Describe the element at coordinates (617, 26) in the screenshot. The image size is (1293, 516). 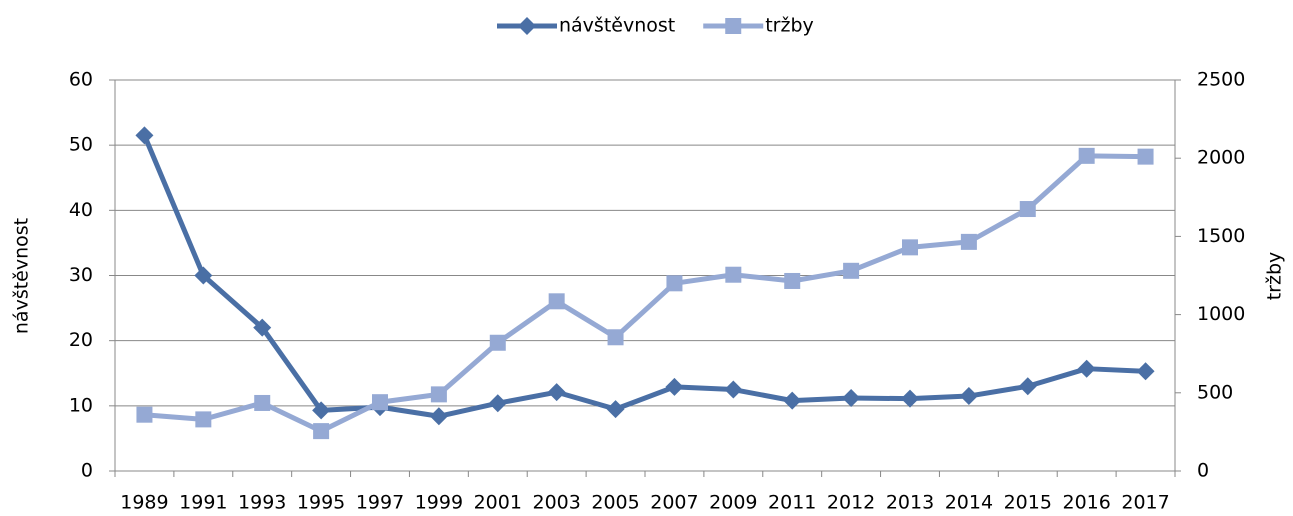
I see `legend-label: návštěvnost` at that location.